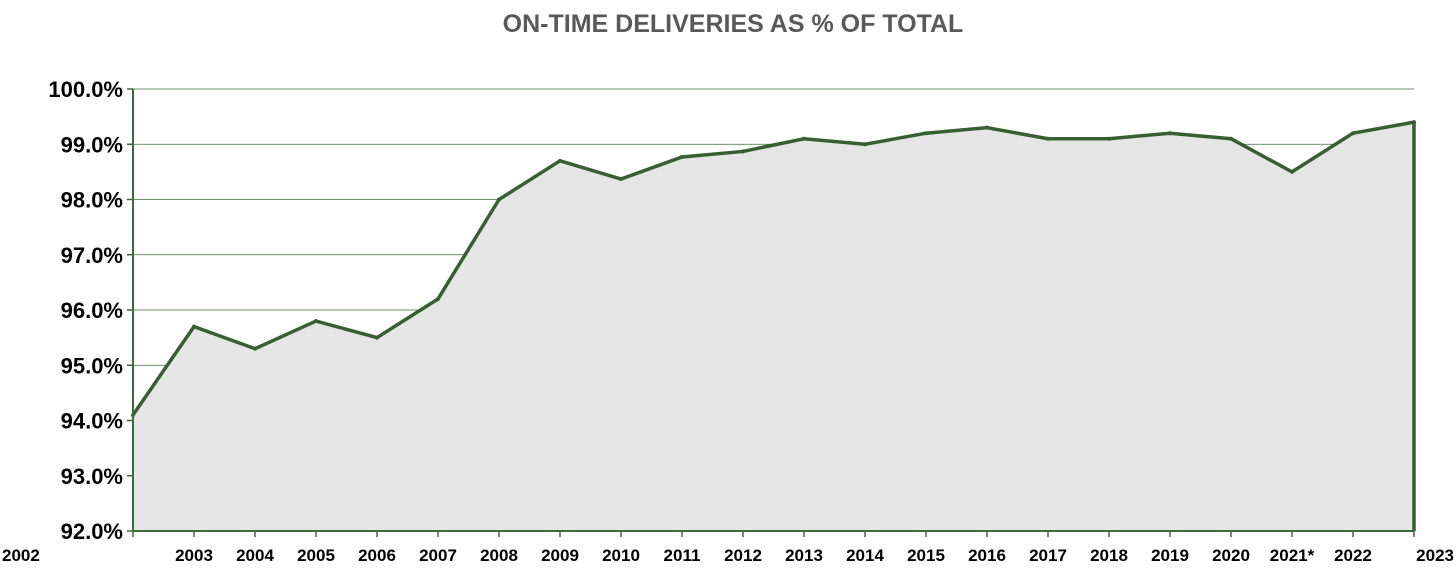  Describe the element at coordinates (804, 555) in the screenshot. I see `x-tick-label: 2013` at that location.